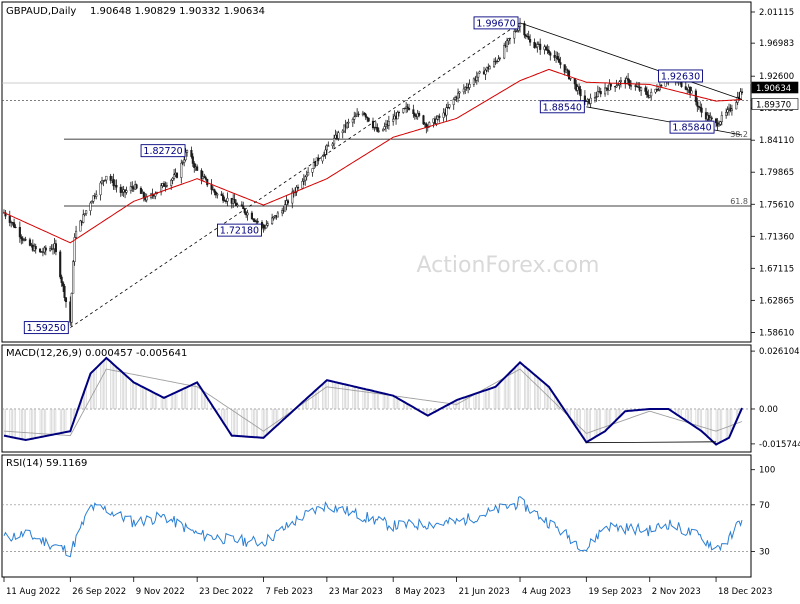  Describe the element at coordinates (773, 106) in the screenshot. I see `price-tag-text: 1.89370` at that location.